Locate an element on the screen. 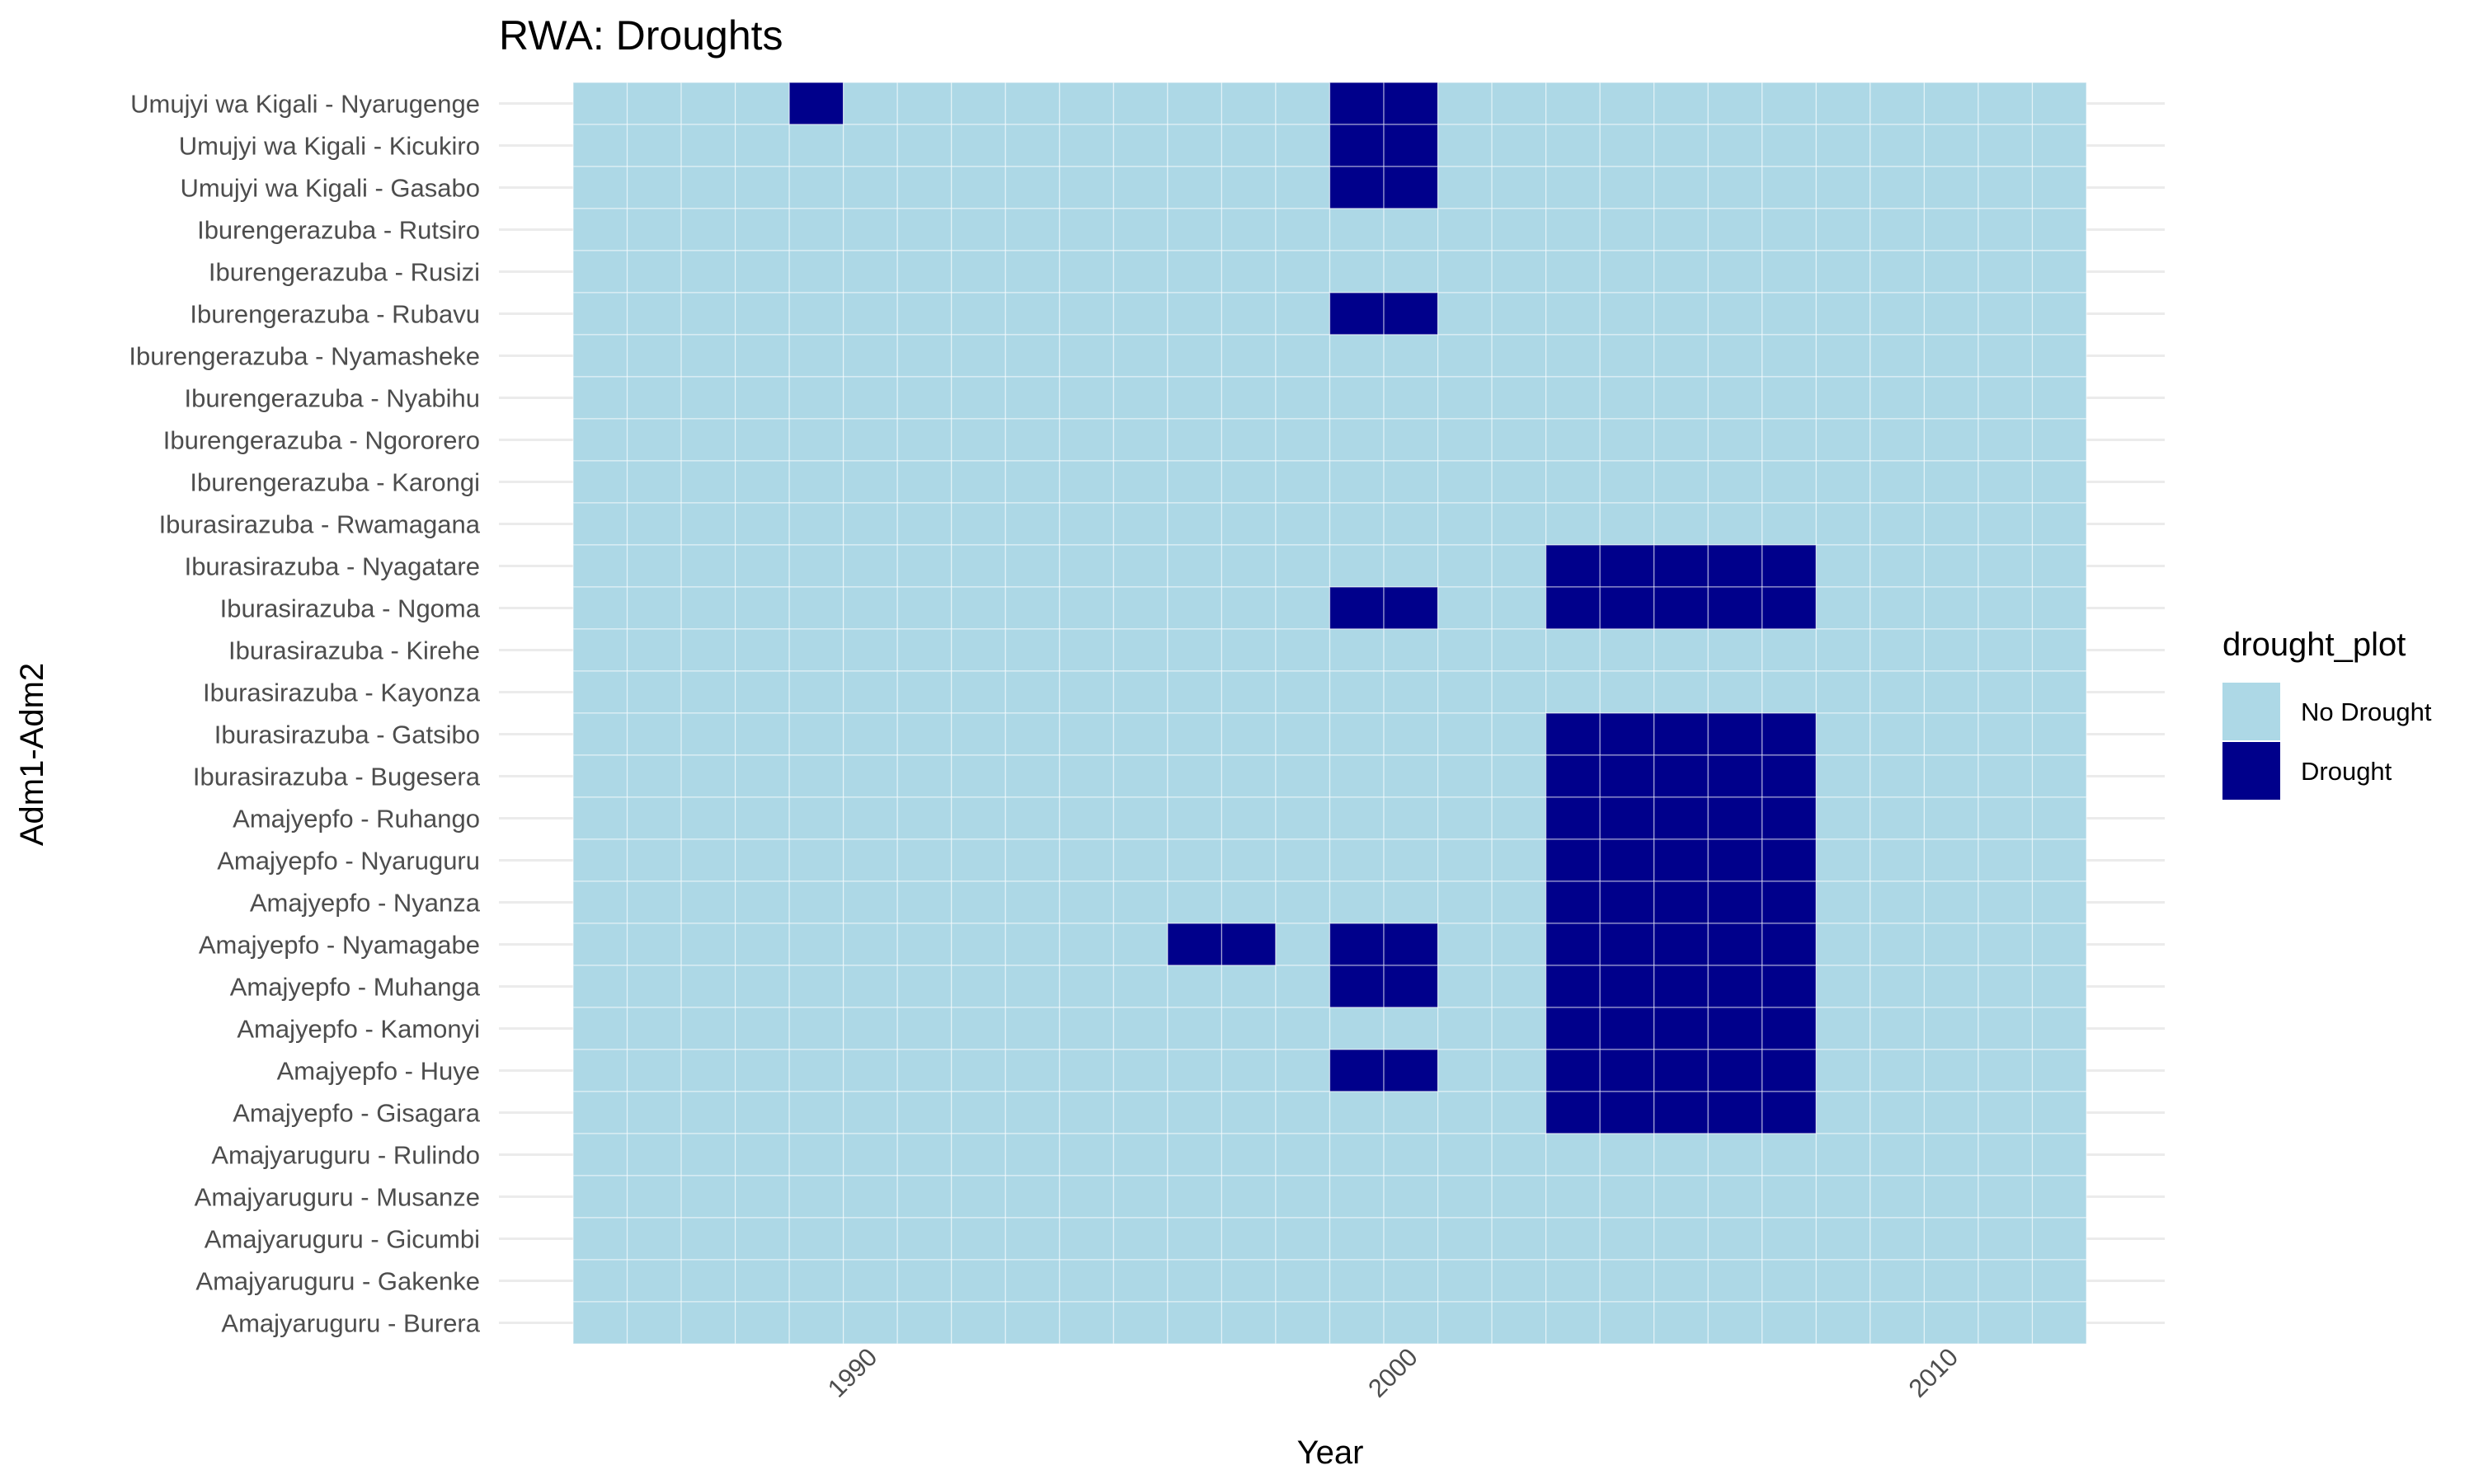  y-tick-label: Iburasirazuba - Rwamagana is located at coordinates (320, 524).